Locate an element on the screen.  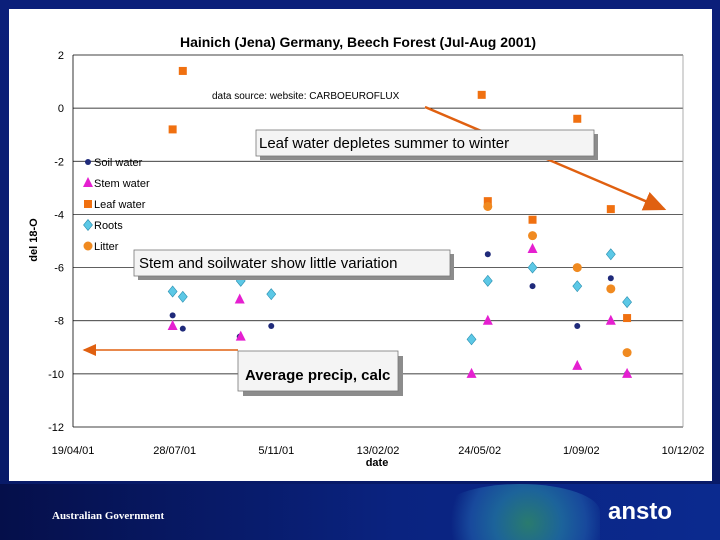
annotation-precip-text: Average precip, calc is located at coordinates (317, 375).